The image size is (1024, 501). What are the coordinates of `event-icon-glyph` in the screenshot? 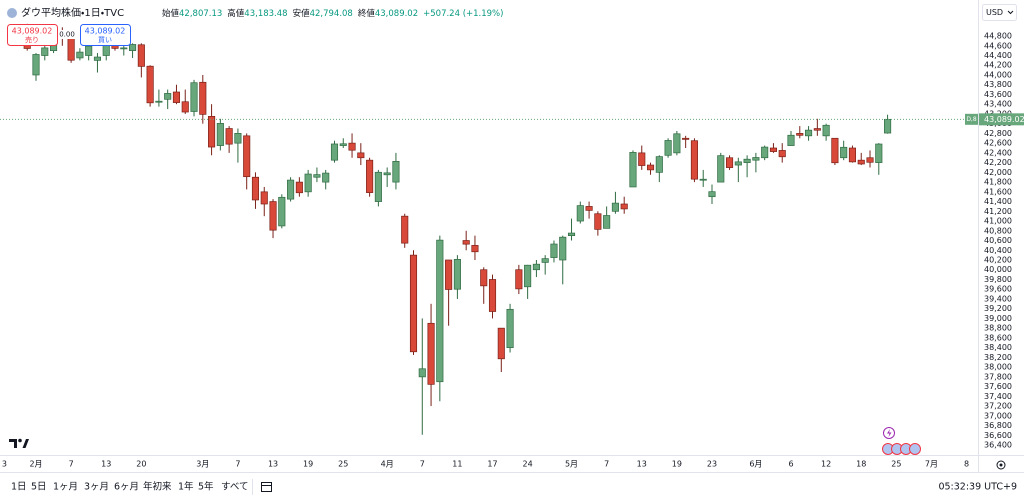 It's located at (889, 433).